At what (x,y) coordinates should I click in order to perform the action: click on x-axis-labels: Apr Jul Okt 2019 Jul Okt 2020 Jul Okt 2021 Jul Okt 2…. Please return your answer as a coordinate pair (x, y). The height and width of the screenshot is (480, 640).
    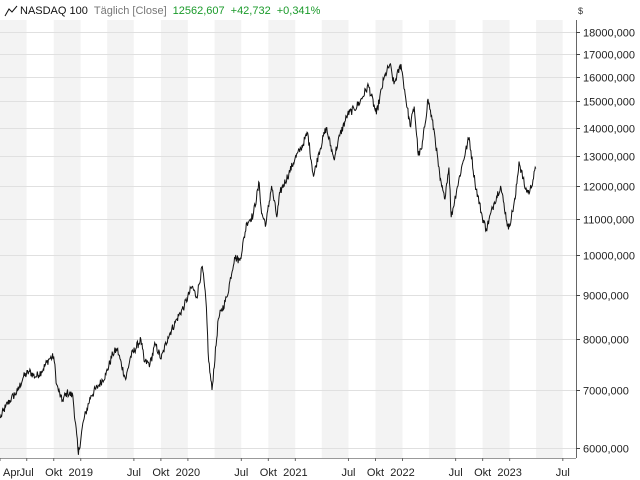
    Looking at the image, I should click on (285, 468).